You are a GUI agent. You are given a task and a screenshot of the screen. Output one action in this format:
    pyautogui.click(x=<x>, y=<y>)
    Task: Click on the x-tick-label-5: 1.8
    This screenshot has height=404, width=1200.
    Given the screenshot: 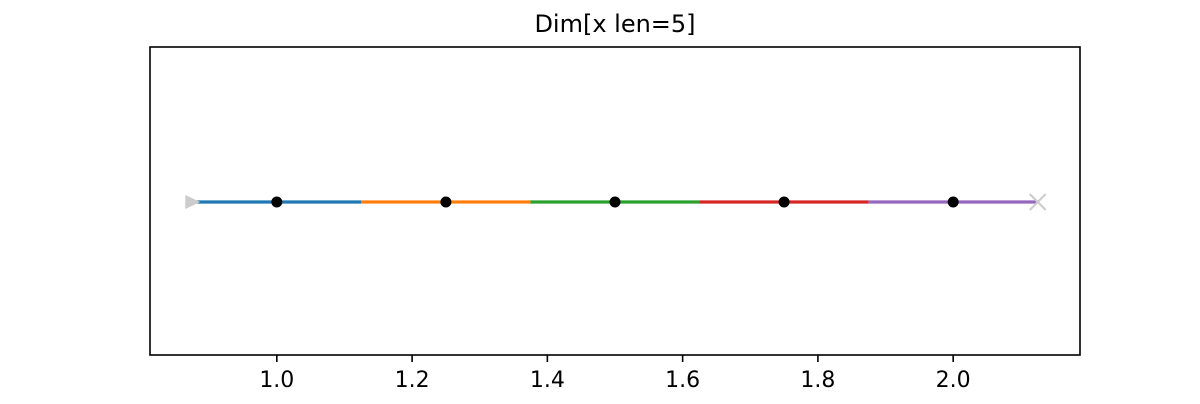 What is the action you would take?
    pyautogui.click(x=817, y=380)
    